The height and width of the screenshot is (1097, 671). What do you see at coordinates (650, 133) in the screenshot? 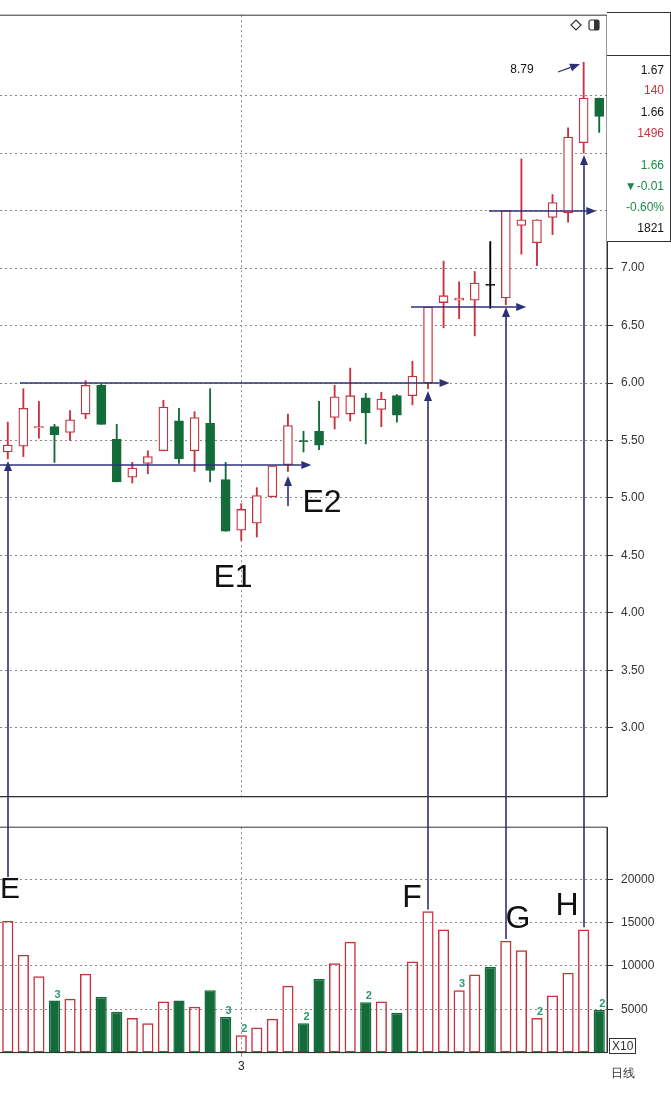
I see `text: 1496` at bounding box center [650, 133].